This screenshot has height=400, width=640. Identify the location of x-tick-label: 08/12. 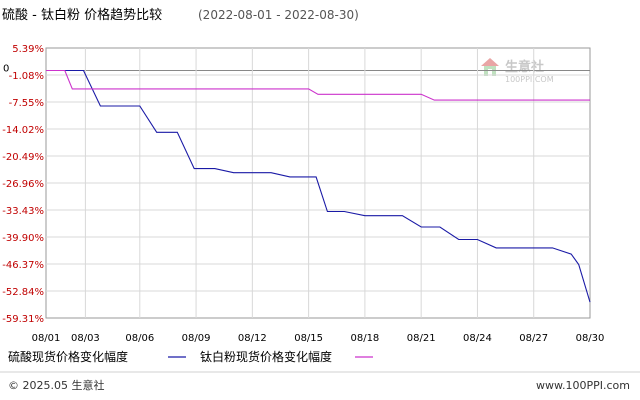
(252, 338).